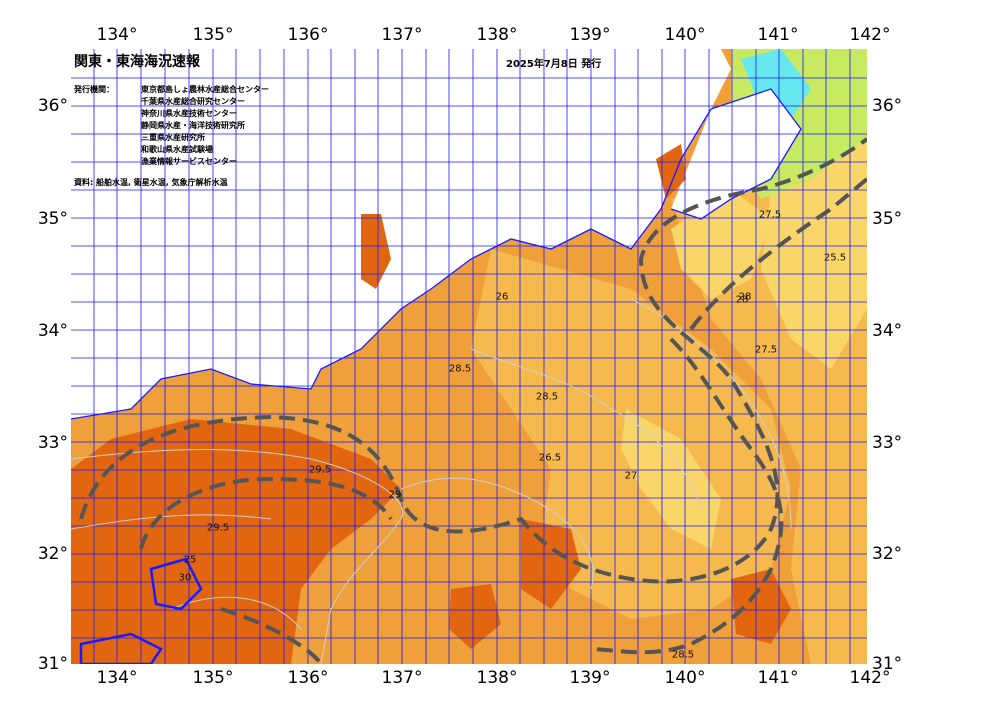  I want to click on issue-date: 2025年7月8日 発行, so click(554, 64).